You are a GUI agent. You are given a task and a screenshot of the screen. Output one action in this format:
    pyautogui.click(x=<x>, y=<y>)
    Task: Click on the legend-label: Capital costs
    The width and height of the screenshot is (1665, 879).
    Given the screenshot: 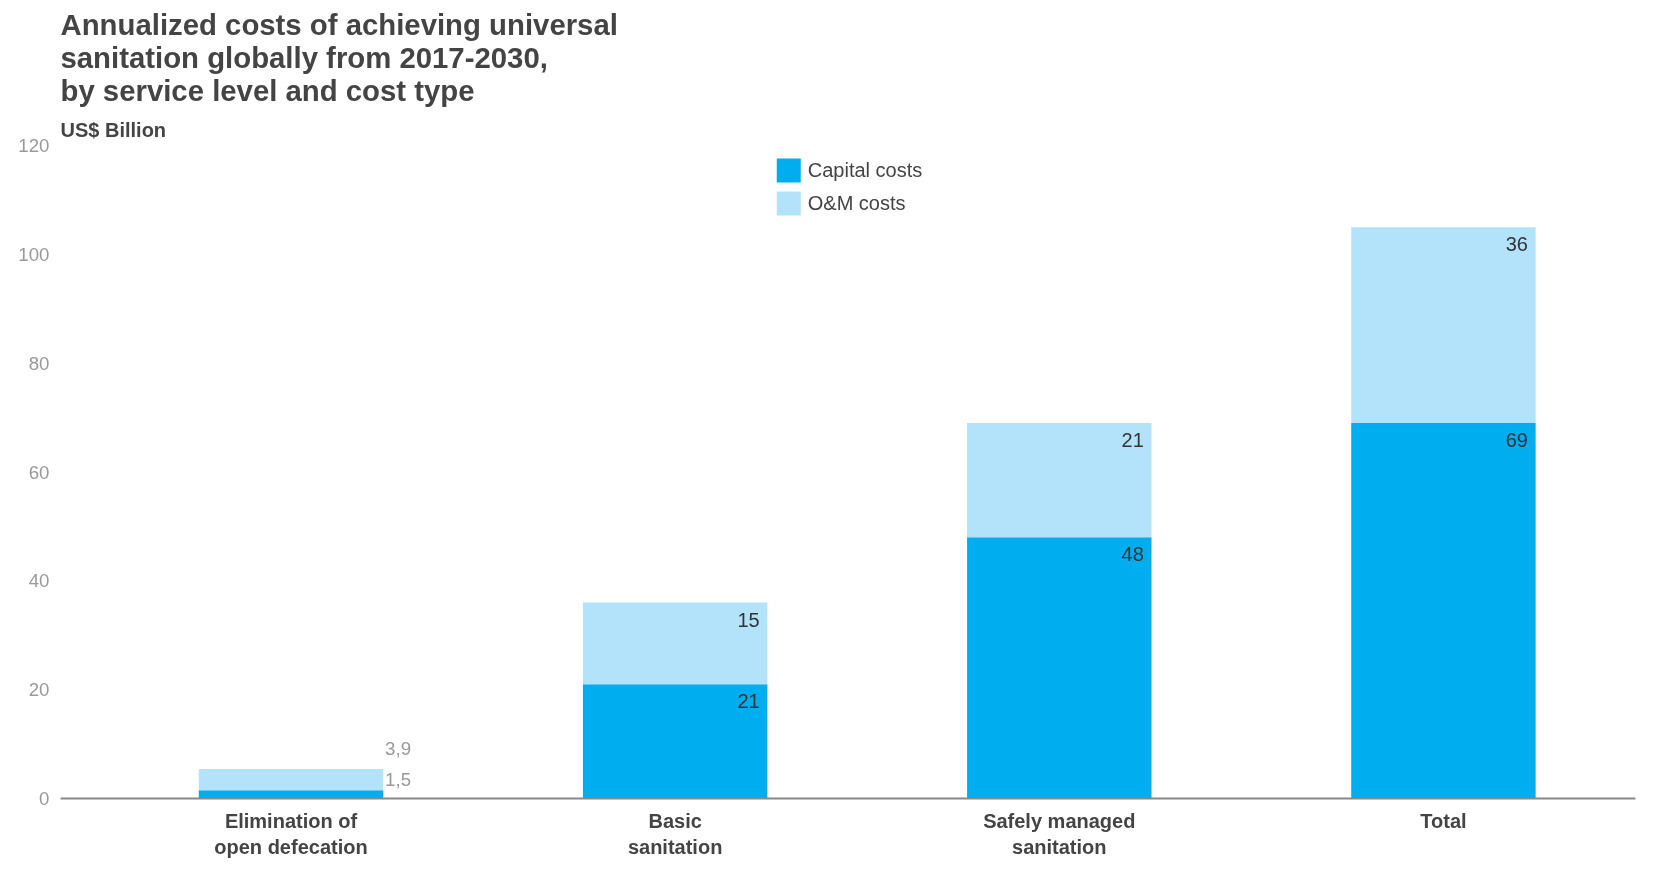 What is the action you would take?
    pyautogui.click(x=865, y=170)
    